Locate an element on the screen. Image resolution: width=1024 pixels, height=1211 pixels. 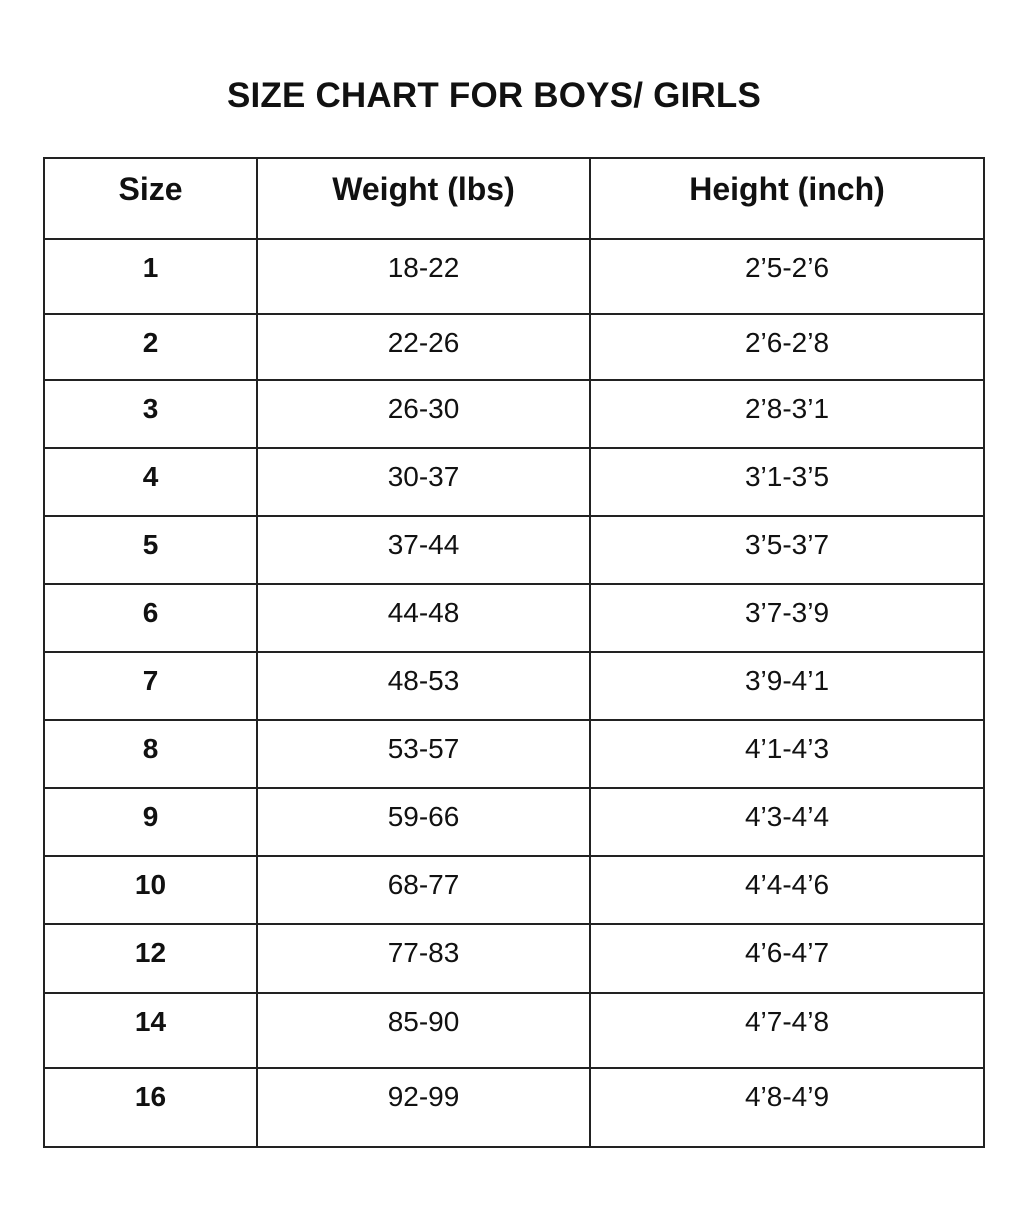
cell-size: 9 is located at coordinates (150, 822).